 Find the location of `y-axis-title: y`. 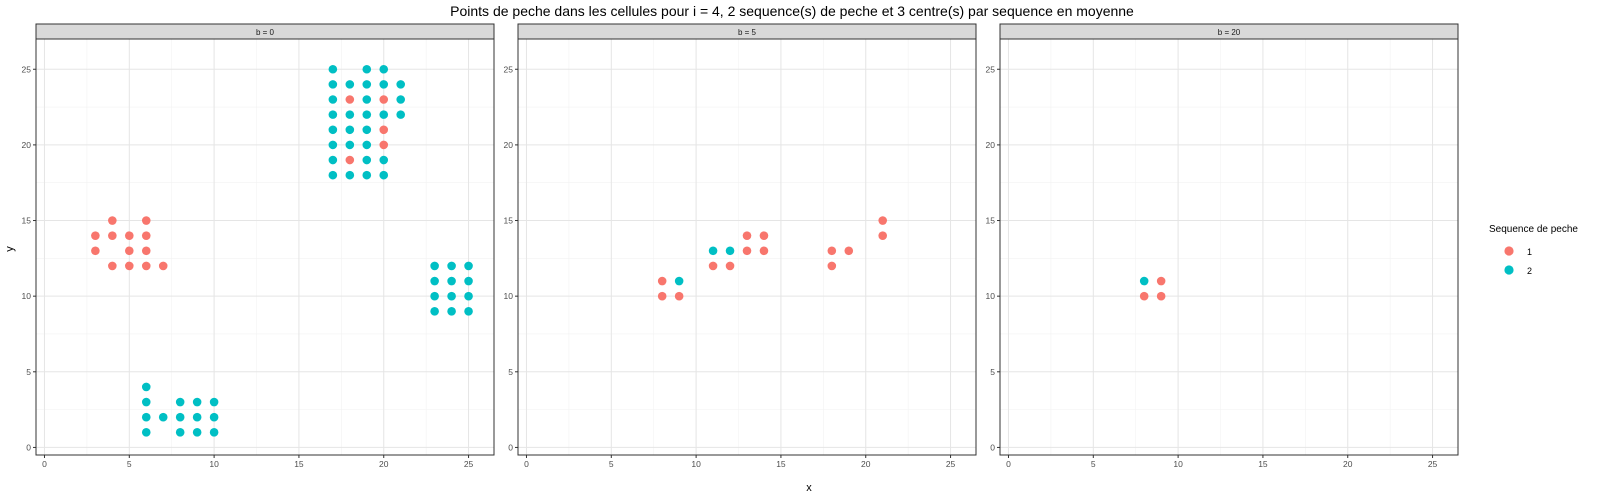

y-axis-title: y is located at coordinates (10, 249).